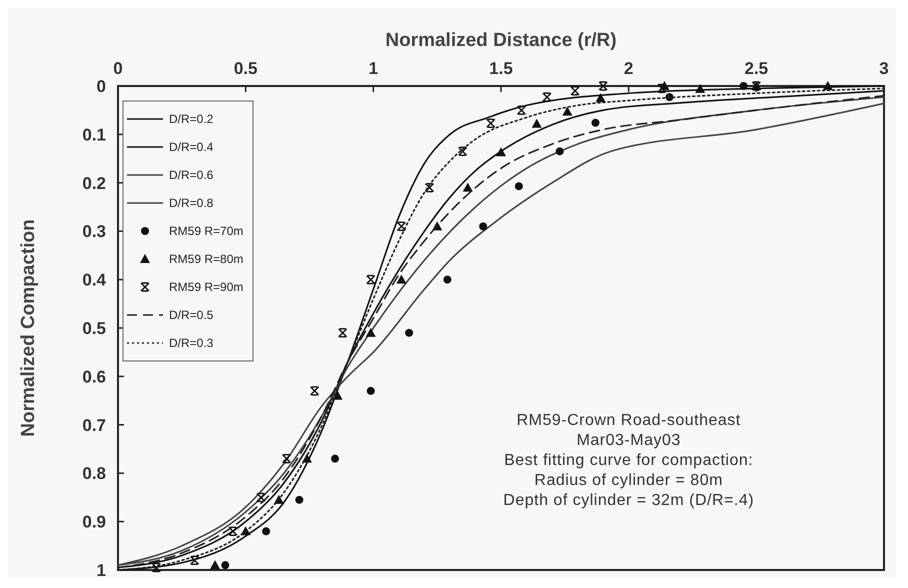  Describe the element at coordinates (94, 425) in the screenshot. I see `y-tick-label: 0.7` at that location.